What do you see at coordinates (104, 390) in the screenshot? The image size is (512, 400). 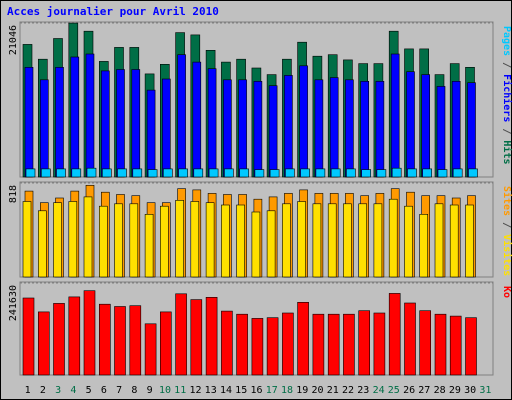 I see `x-tick-label-6: 6` at bounding box center [104, 390].